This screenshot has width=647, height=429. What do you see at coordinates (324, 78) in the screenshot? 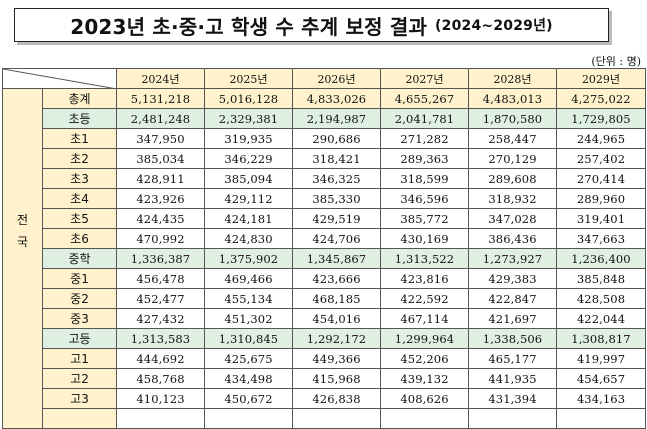
I see `header-row: 2024년 2025년 2026년 2027년 2028년 2029년` at bounding box center [324, 78].